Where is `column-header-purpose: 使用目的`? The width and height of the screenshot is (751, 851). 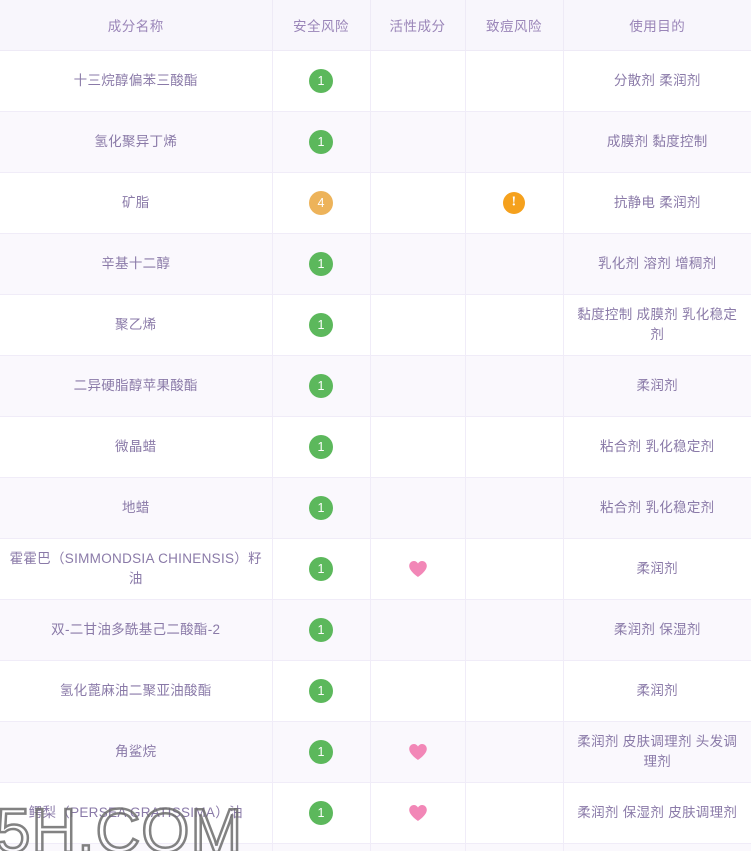
column-header-purpose: 使用目的 is located at coordinates (657, 25).